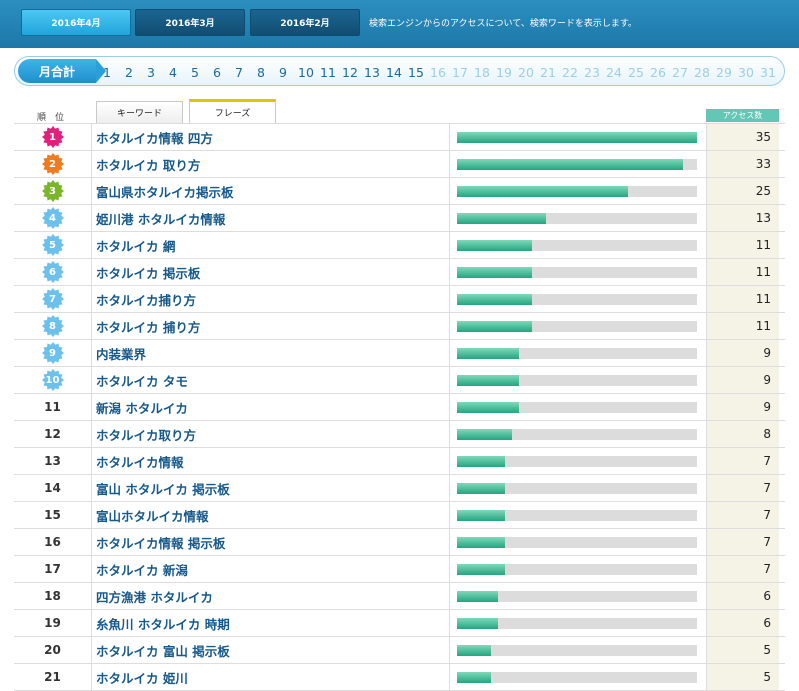 The width and height of the screenshot is (799, 691). Describe the element at coordinates (195, 72) in the screenshot. I see `day-link-5: 5` at that location.